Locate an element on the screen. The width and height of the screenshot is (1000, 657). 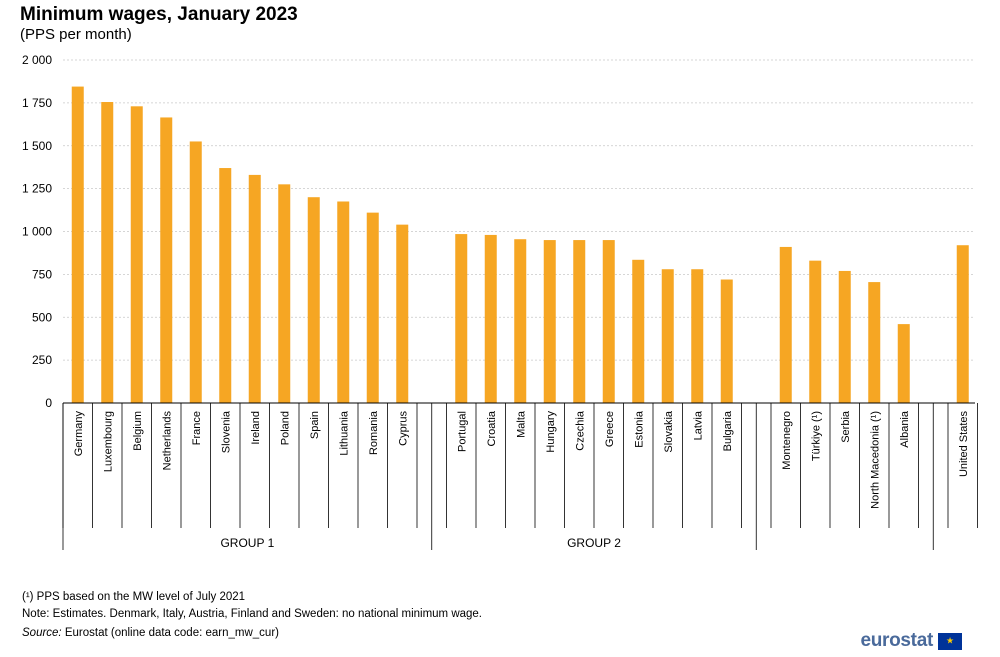
group-label: GROUP 1 is located at coordinates (247, 543).